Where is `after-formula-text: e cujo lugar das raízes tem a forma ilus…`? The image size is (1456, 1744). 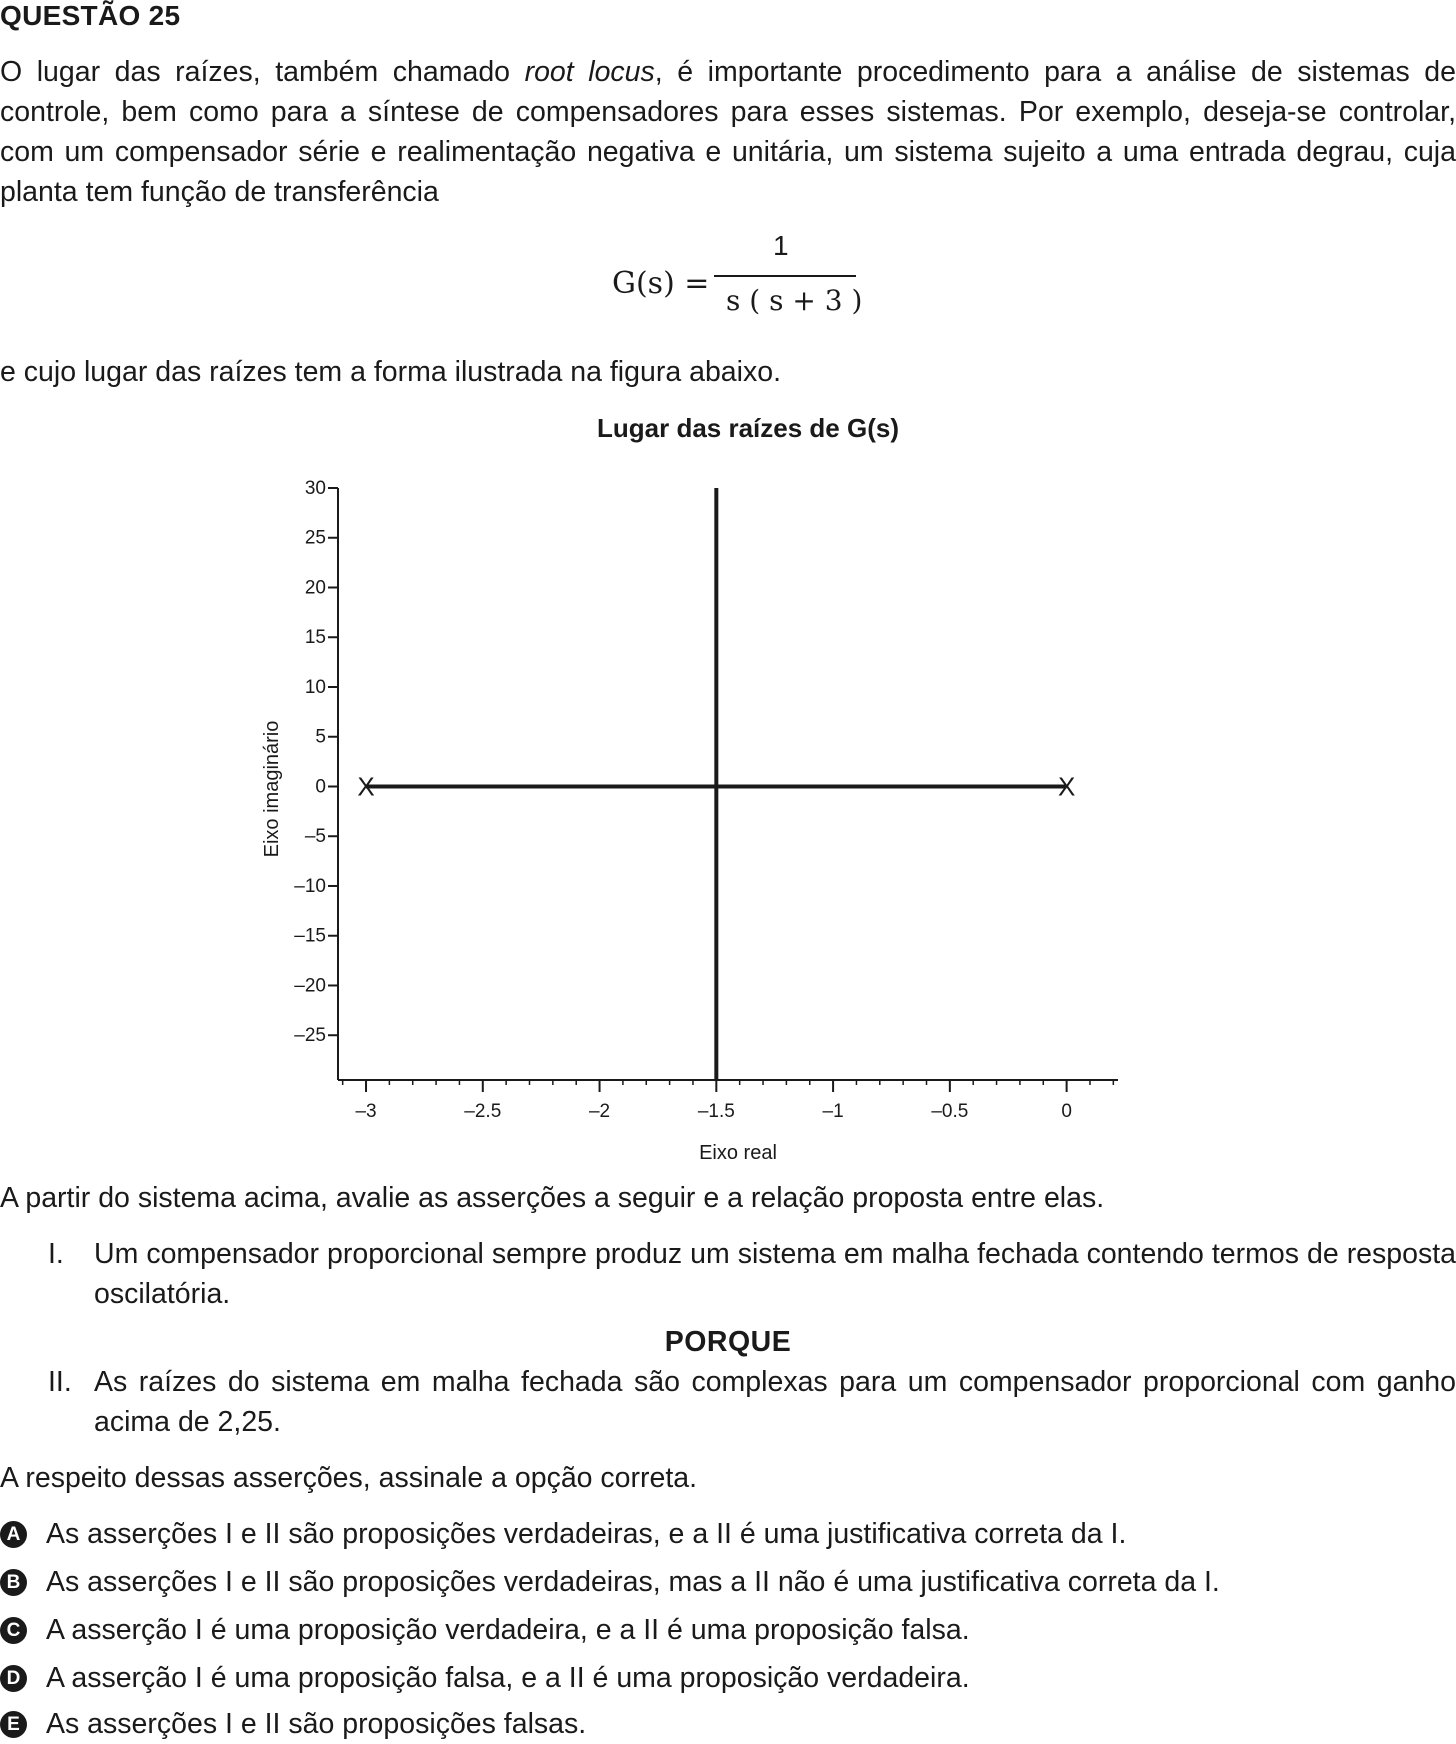 after-formula-text: e cujo lugar das raízes tem a forma ilus… is located at coordinates (390, 372).